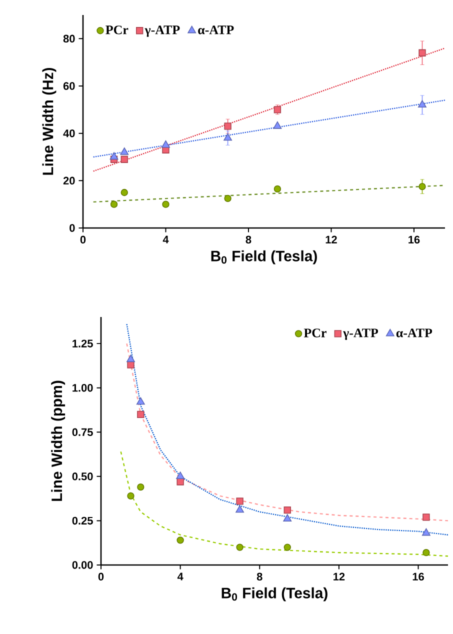 Image resolution: width=453 pixels, height=634 pixels. What do you see at coordinates (101, 576) in the screenshot?
I see `x-tick-label: 0` at bounding box center [101, 576].